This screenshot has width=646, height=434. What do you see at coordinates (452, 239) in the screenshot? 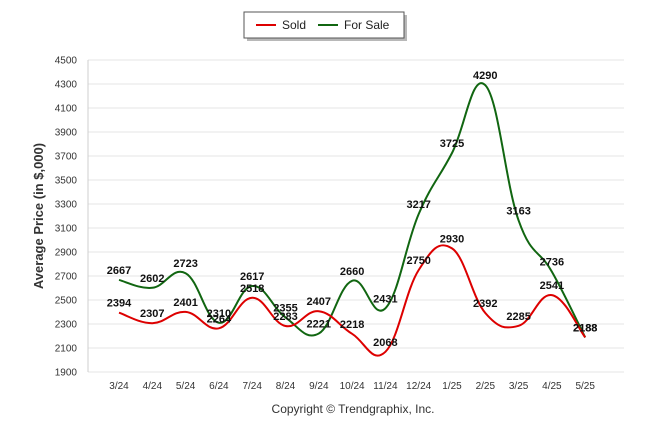
I see `data-label-sold: 2930` at bounding box center [452, 239].